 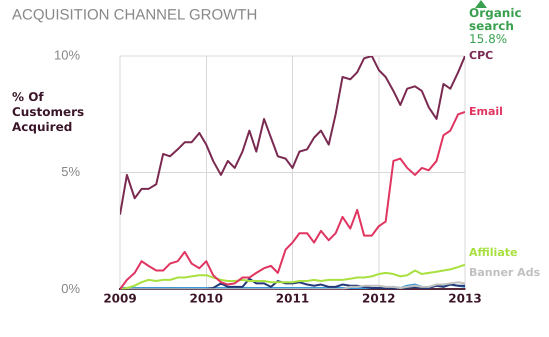 What do you see at coordinates (135, 15) in the screenshot?
I see `chart-title: ACQUISITION CHANNEL GROWTH` at bounding box center [135, 15].